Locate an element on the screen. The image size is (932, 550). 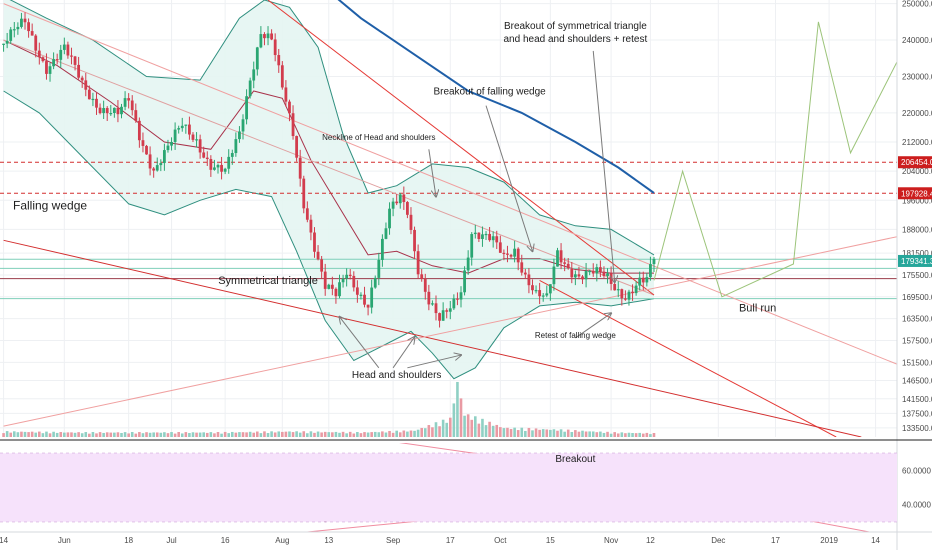
price-badge-label: 206454.0 is located at coordinates (916, 162).